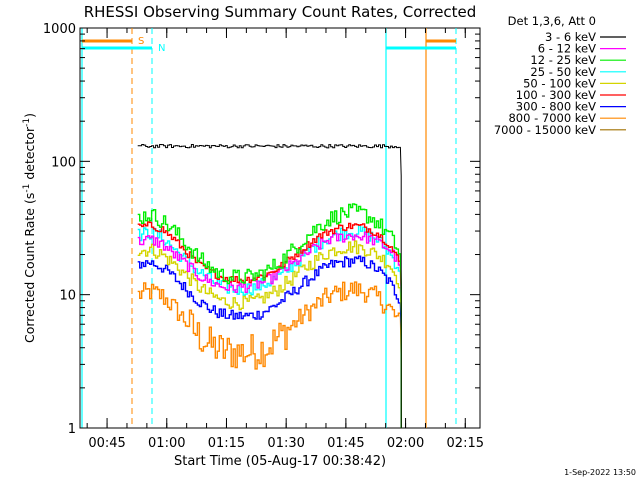  I want to click on x-axis-title: Start Time (05-Aug-17 00:38:42), so click(280, 461).